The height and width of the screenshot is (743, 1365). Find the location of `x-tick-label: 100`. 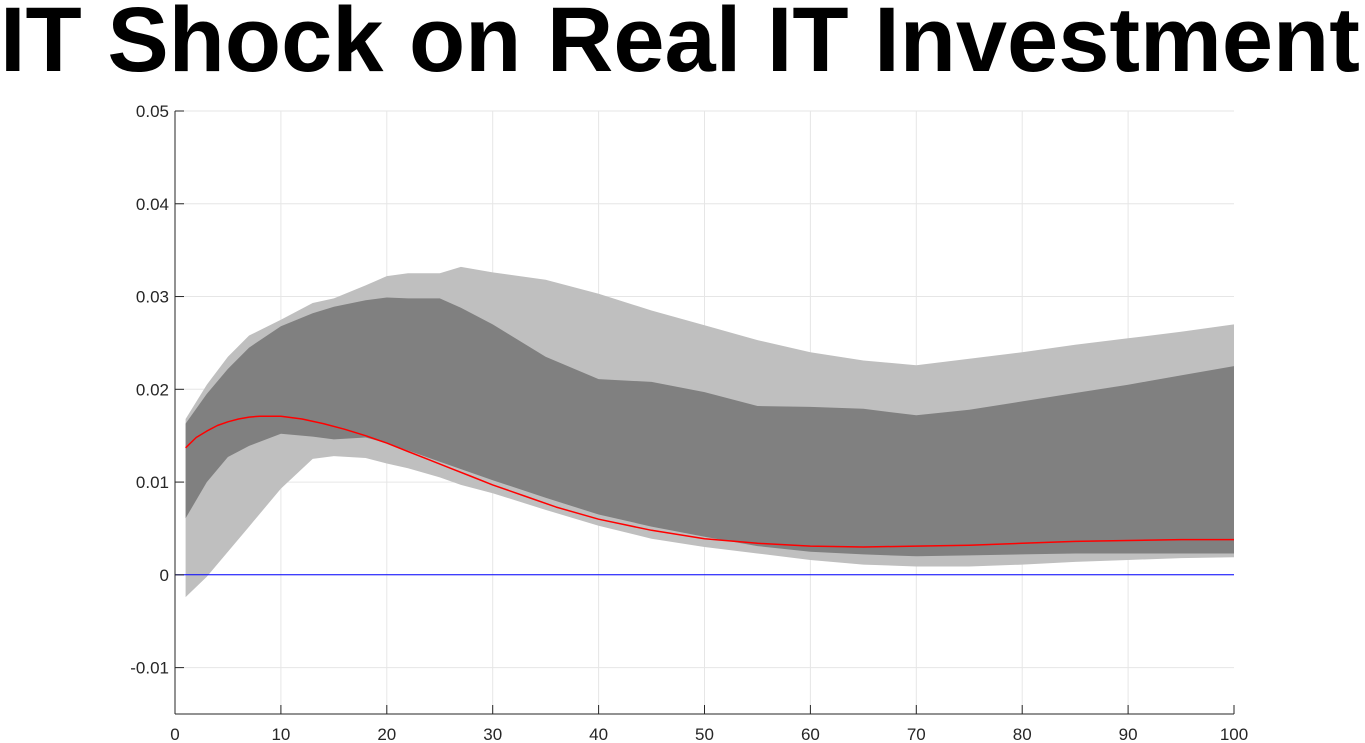

x-tick-label: 100 is located at coordinates (1234, 734).